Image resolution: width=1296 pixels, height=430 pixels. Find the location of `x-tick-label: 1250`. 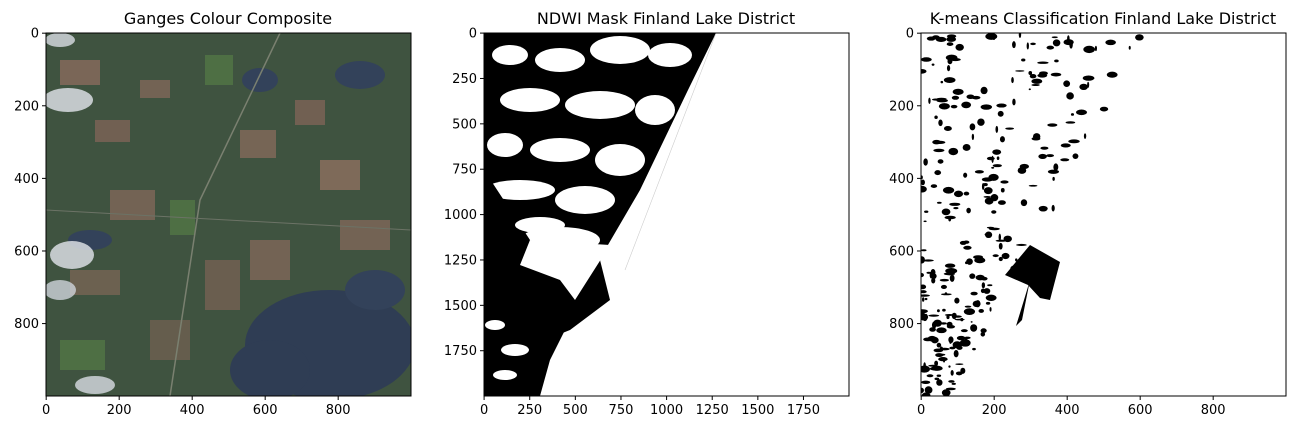

x-tick-label: 1250 is located at coordinates (712, 410).